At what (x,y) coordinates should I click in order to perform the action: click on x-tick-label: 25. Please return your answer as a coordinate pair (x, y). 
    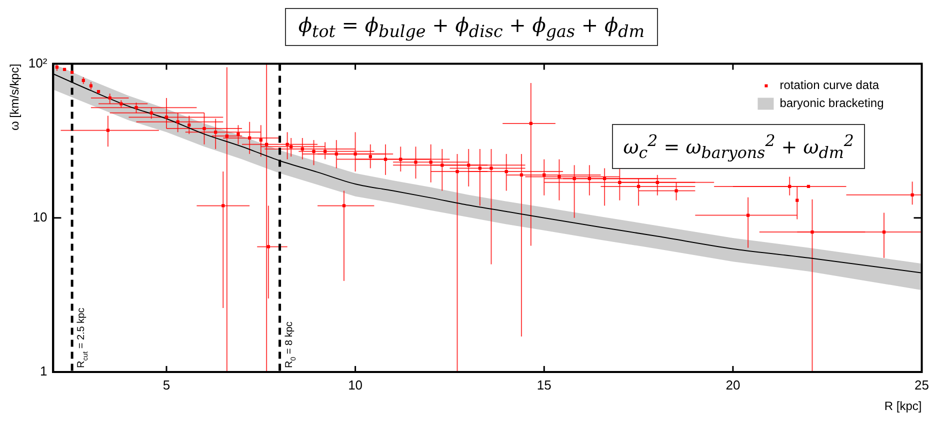
    Looking at the image, I should click on (922, 384).